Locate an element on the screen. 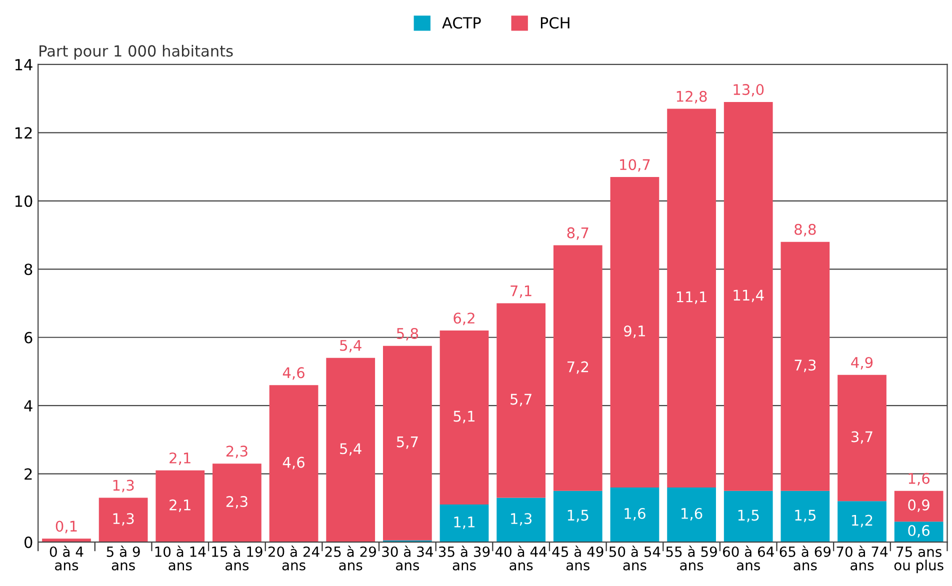  x-tick-label: 45 à 49 ans is located at coordinates (578, 558).